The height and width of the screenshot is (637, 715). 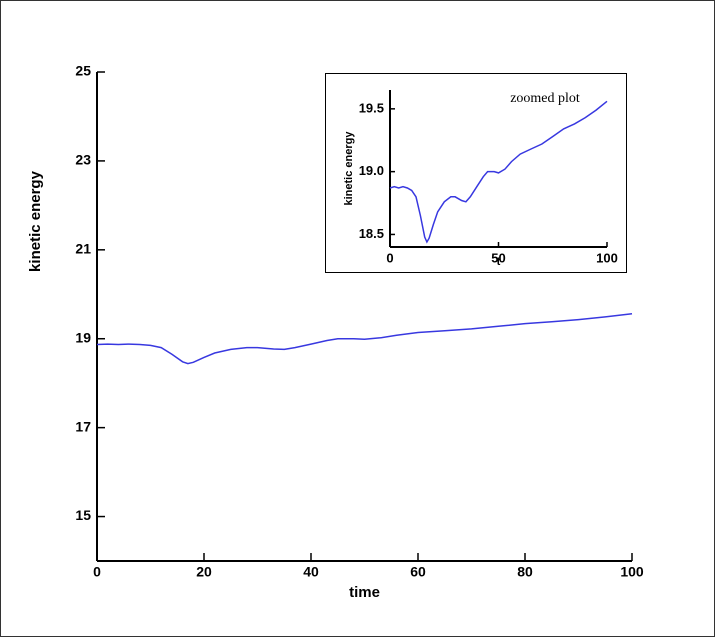 I want to click on x-tick-label: 50, so click(x=498, y=257).